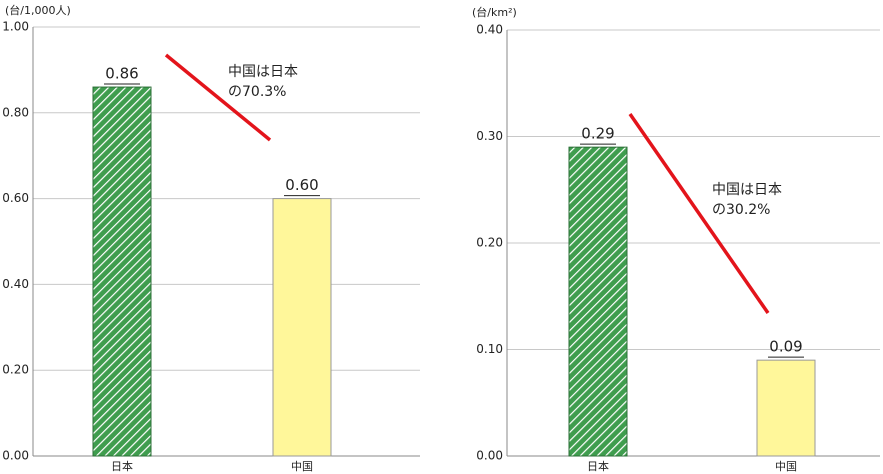  What do you see at coordinates (121, 74) in the screenshot?
I see `value-label: 0.86` at bounding box center [121, 74].